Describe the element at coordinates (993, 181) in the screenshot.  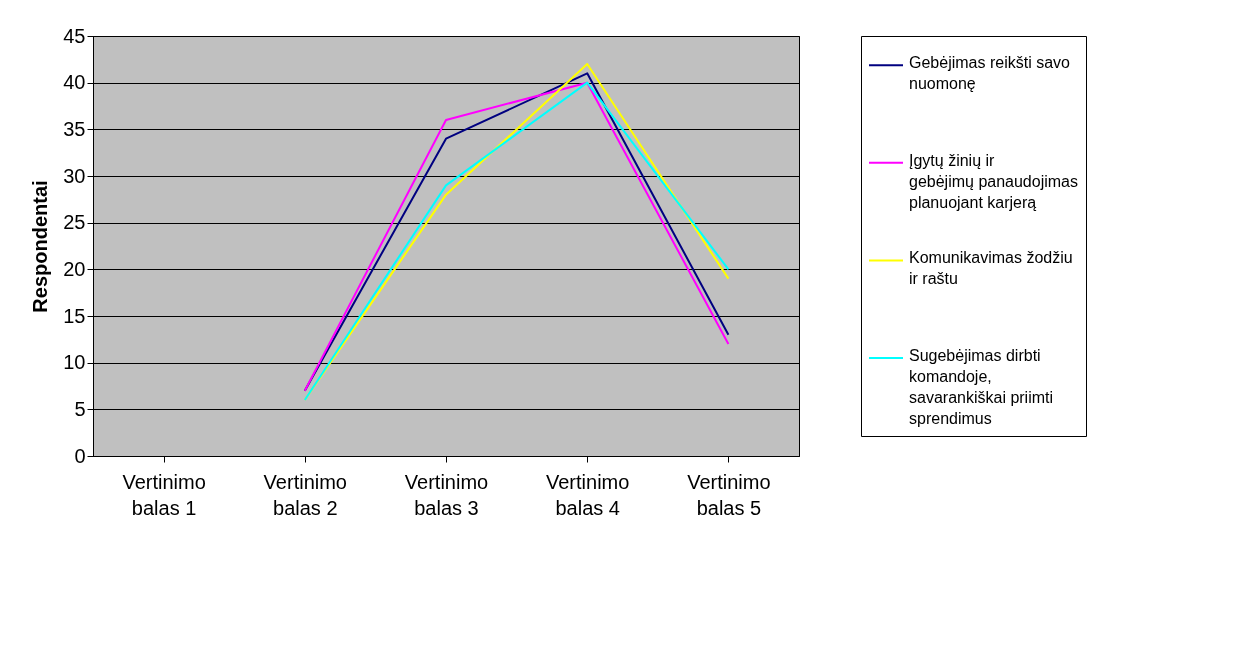
I see `legend-label: Įgytų žinių ir gebėjimų panaudojimas planuojant karjerą` at that location.